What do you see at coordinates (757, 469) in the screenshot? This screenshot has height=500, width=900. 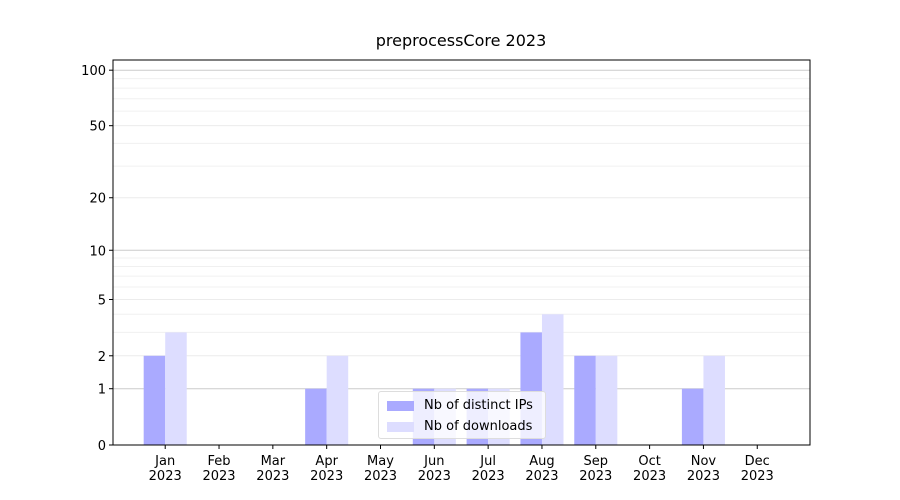 I see `x-tick-label: Dec 2023` at bounding box center [757, 469].